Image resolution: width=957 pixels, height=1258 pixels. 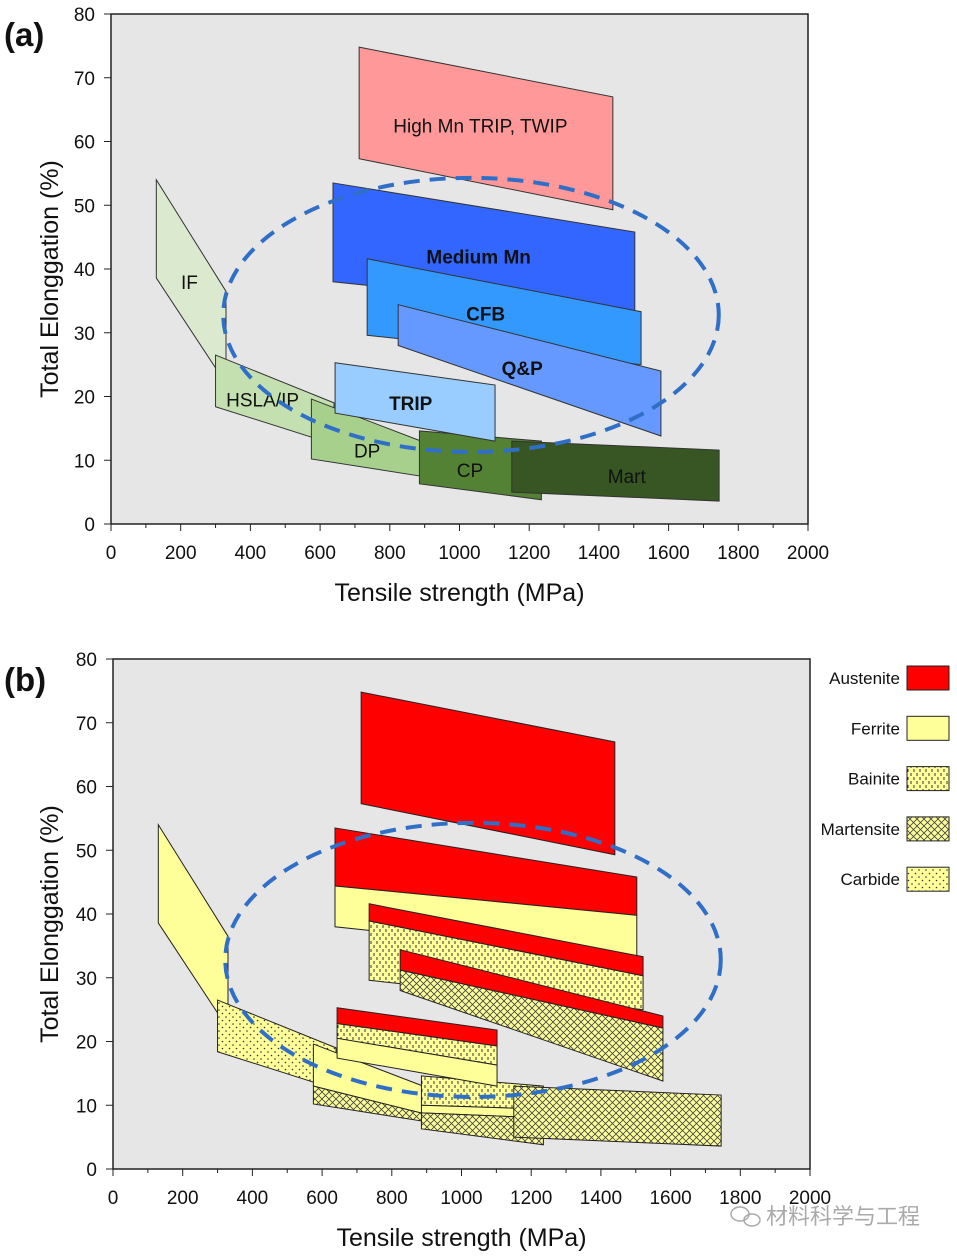 I want to click on panel-label: (b), so click(x=25, y=679).